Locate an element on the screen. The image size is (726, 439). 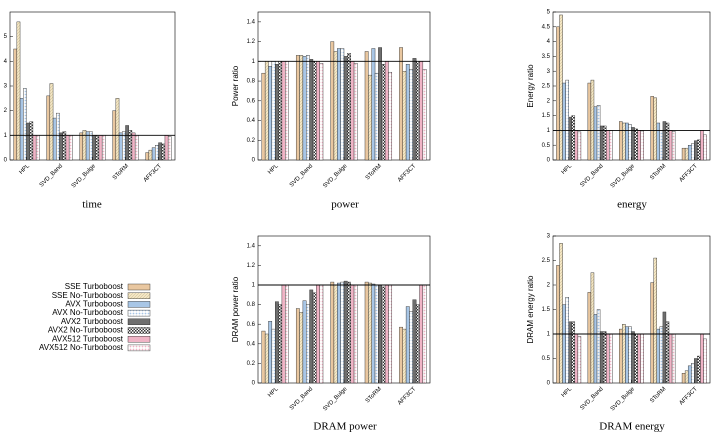
y-tick-label: 1 is located at coordinates (6, 136).